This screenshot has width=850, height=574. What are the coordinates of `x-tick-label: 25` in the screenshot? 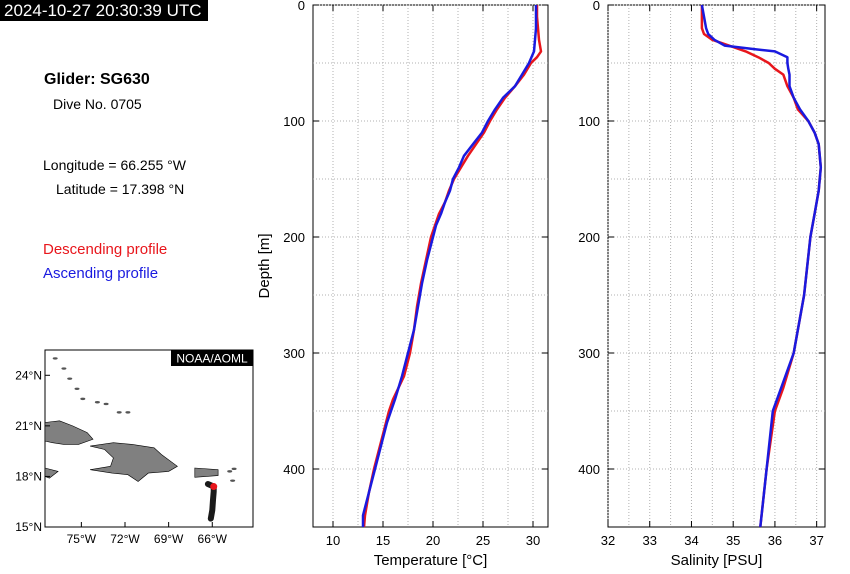 It's located at (483, 540).